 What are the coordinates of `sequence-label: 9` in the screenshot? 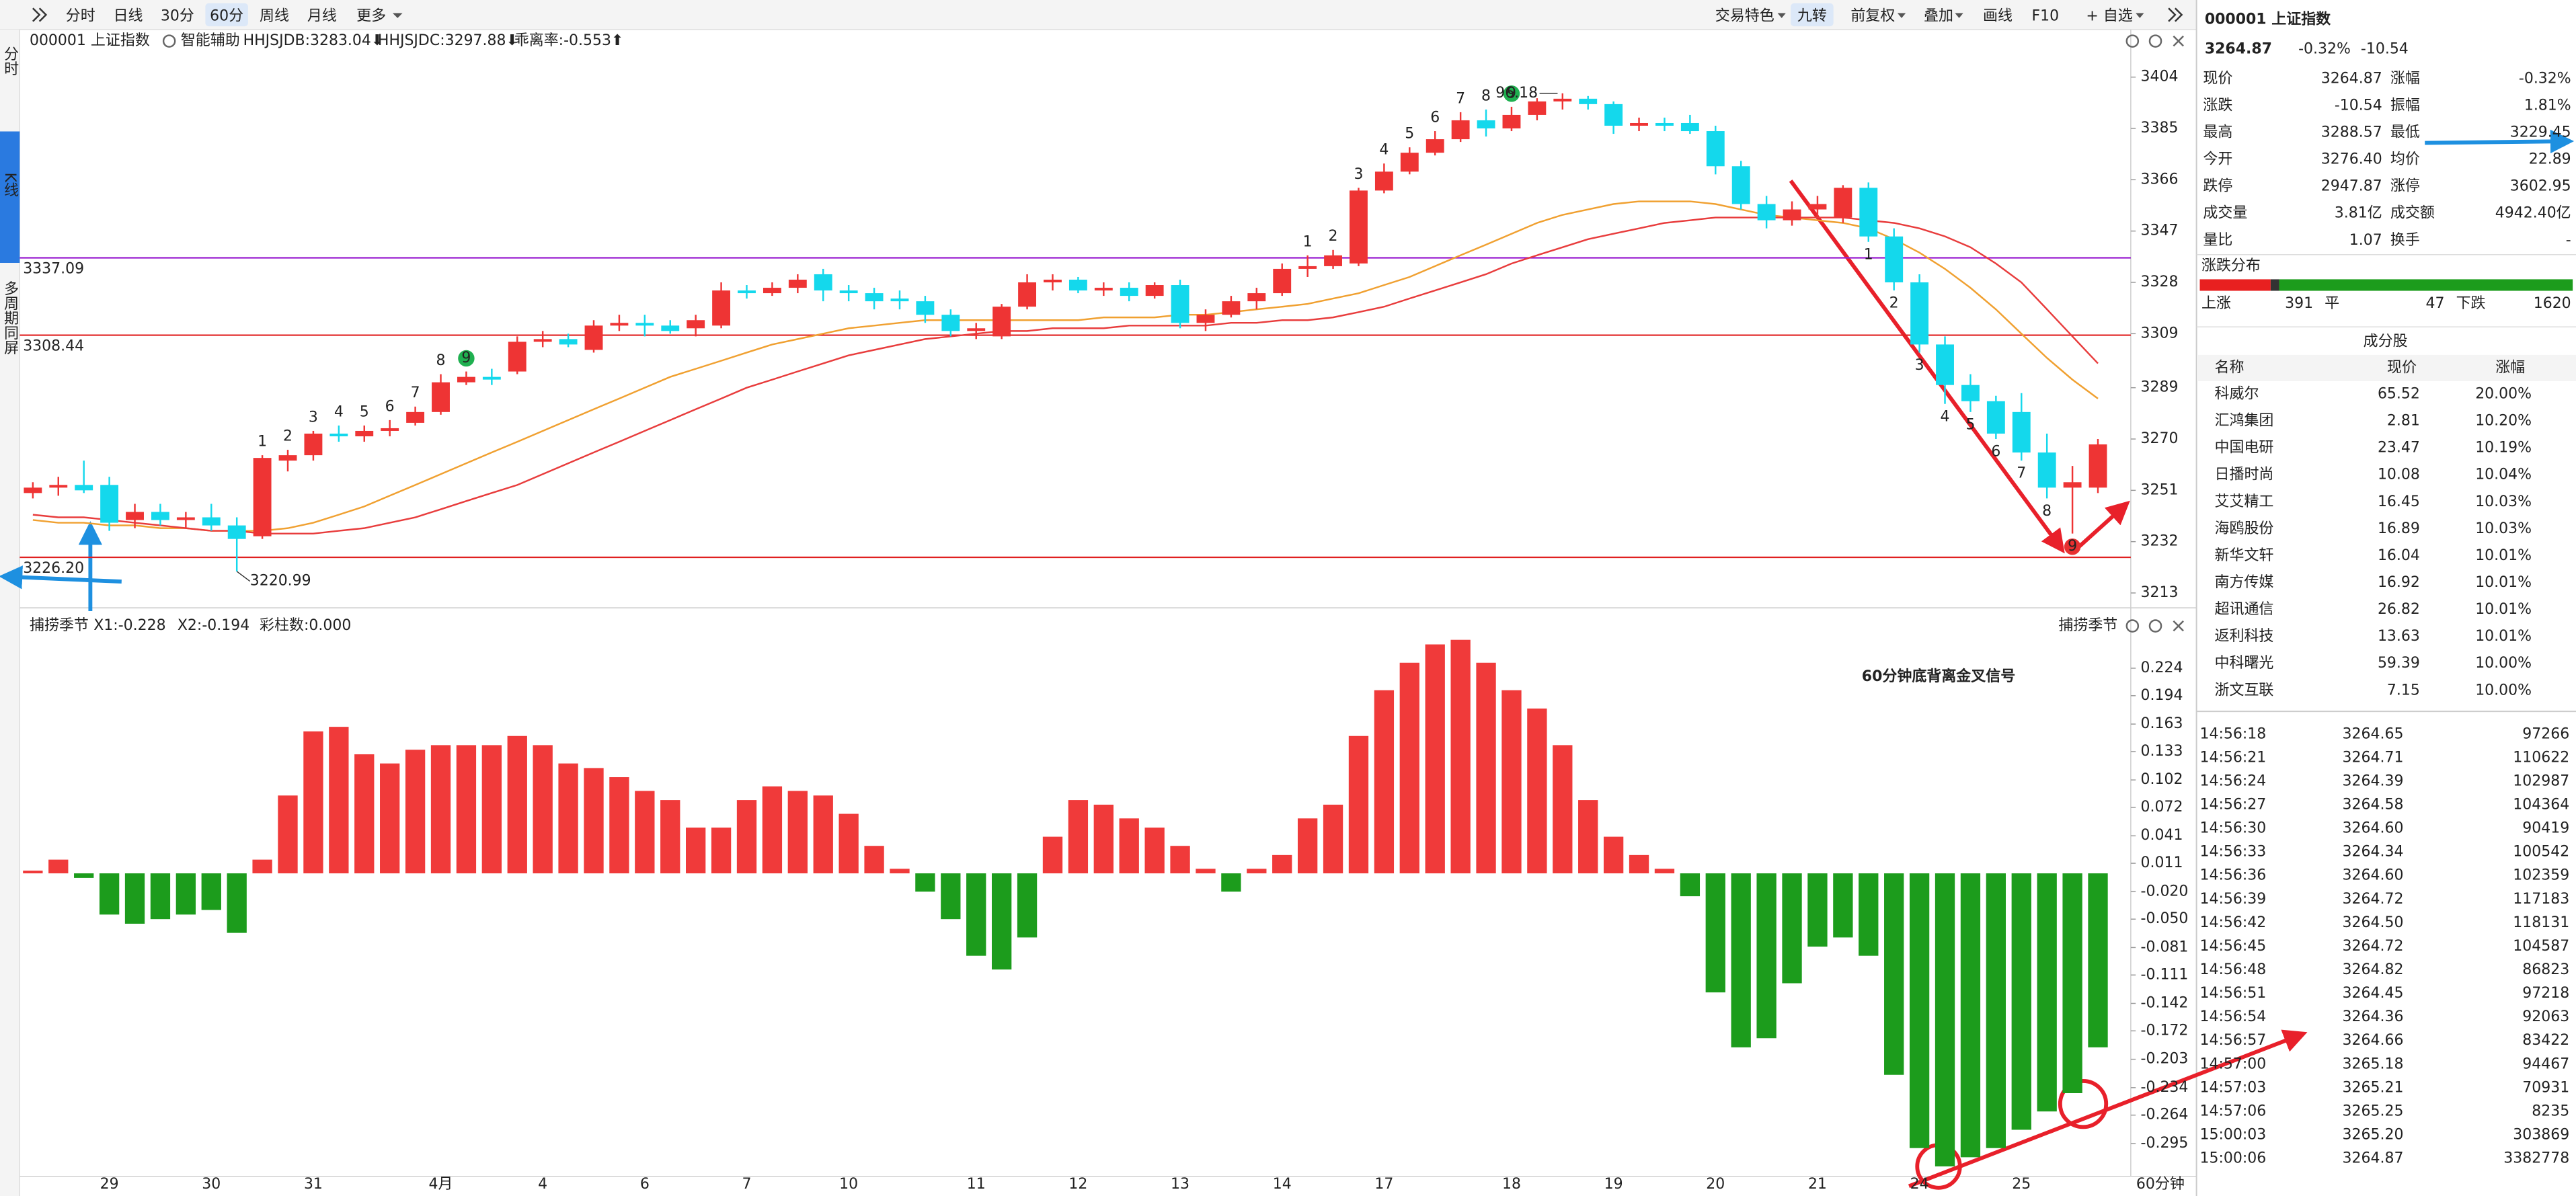 It's located at (1511, 93).